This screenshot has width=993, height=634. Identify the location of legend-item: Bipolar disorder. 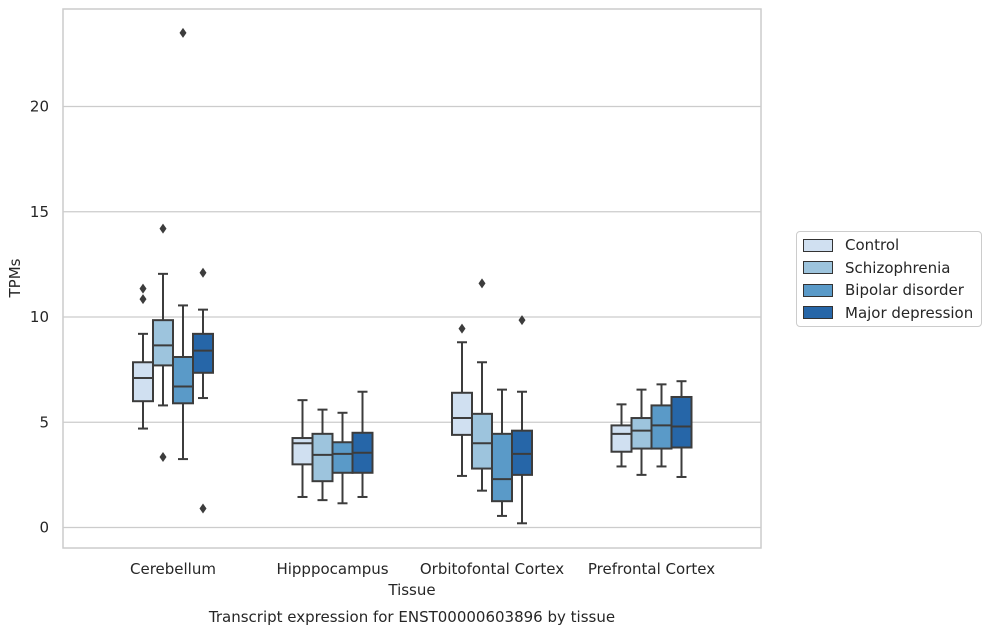
(883, 290).